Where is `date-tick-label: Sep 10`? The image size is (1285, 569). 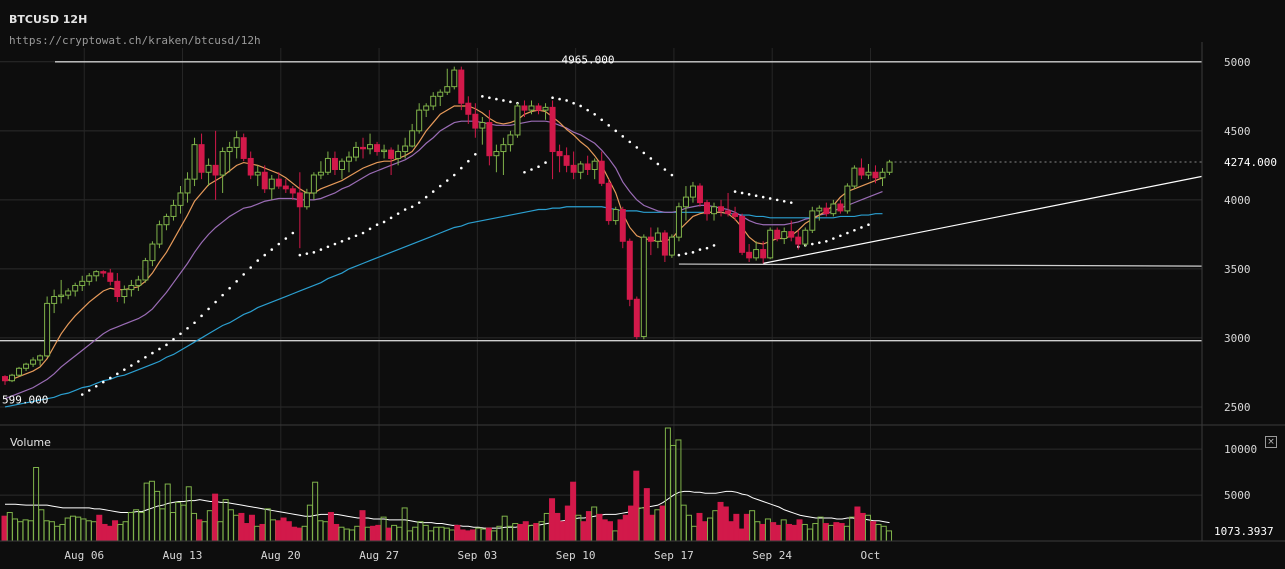
date-tick-label: Sep 10 is located at coordinates (576, 555).